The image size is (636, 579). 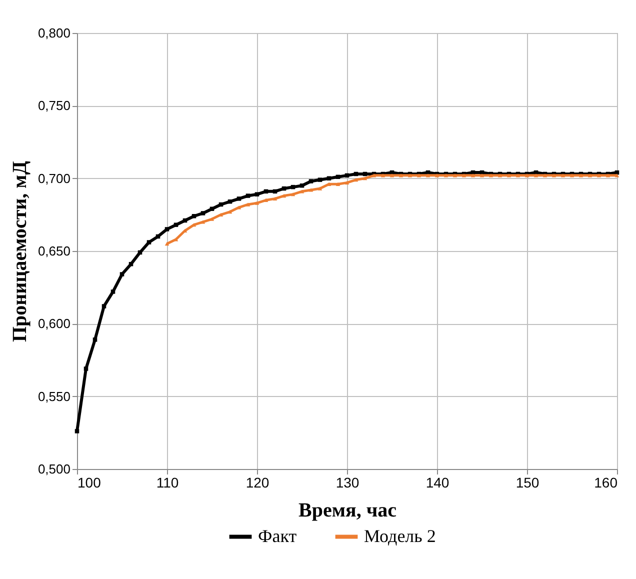 What do you see at coordinates (54, 324) in the screenshot?
I see `y-tick-label: 0,600` at bounding box center [54, 324].